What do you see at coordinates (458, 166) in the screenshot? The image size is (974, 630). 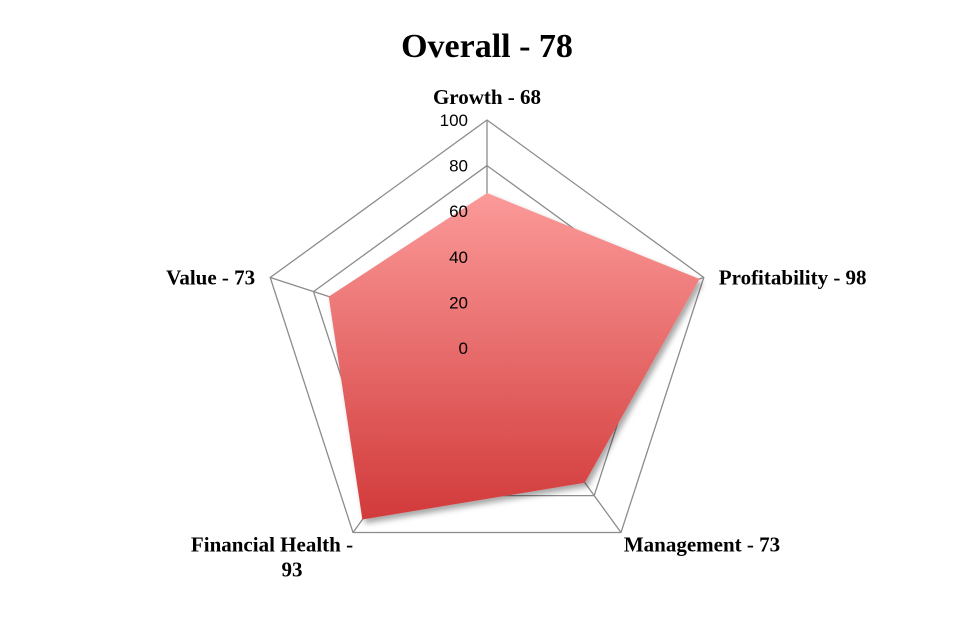 I see `tick-label-80: 80` at bounding box center [458, 166].